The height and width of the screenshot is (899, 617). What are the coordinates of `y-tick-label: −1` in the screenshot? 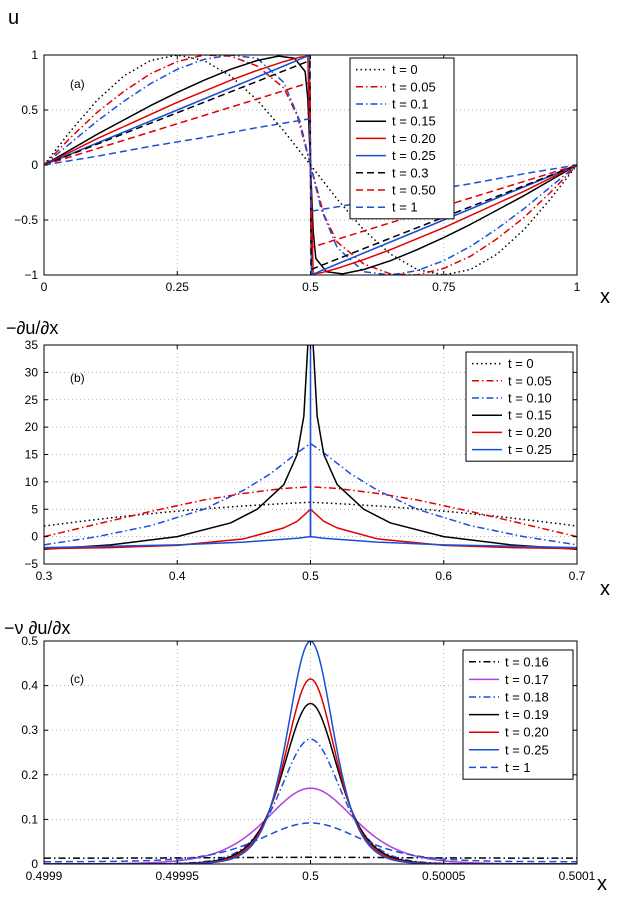 It's located at (31, 275).